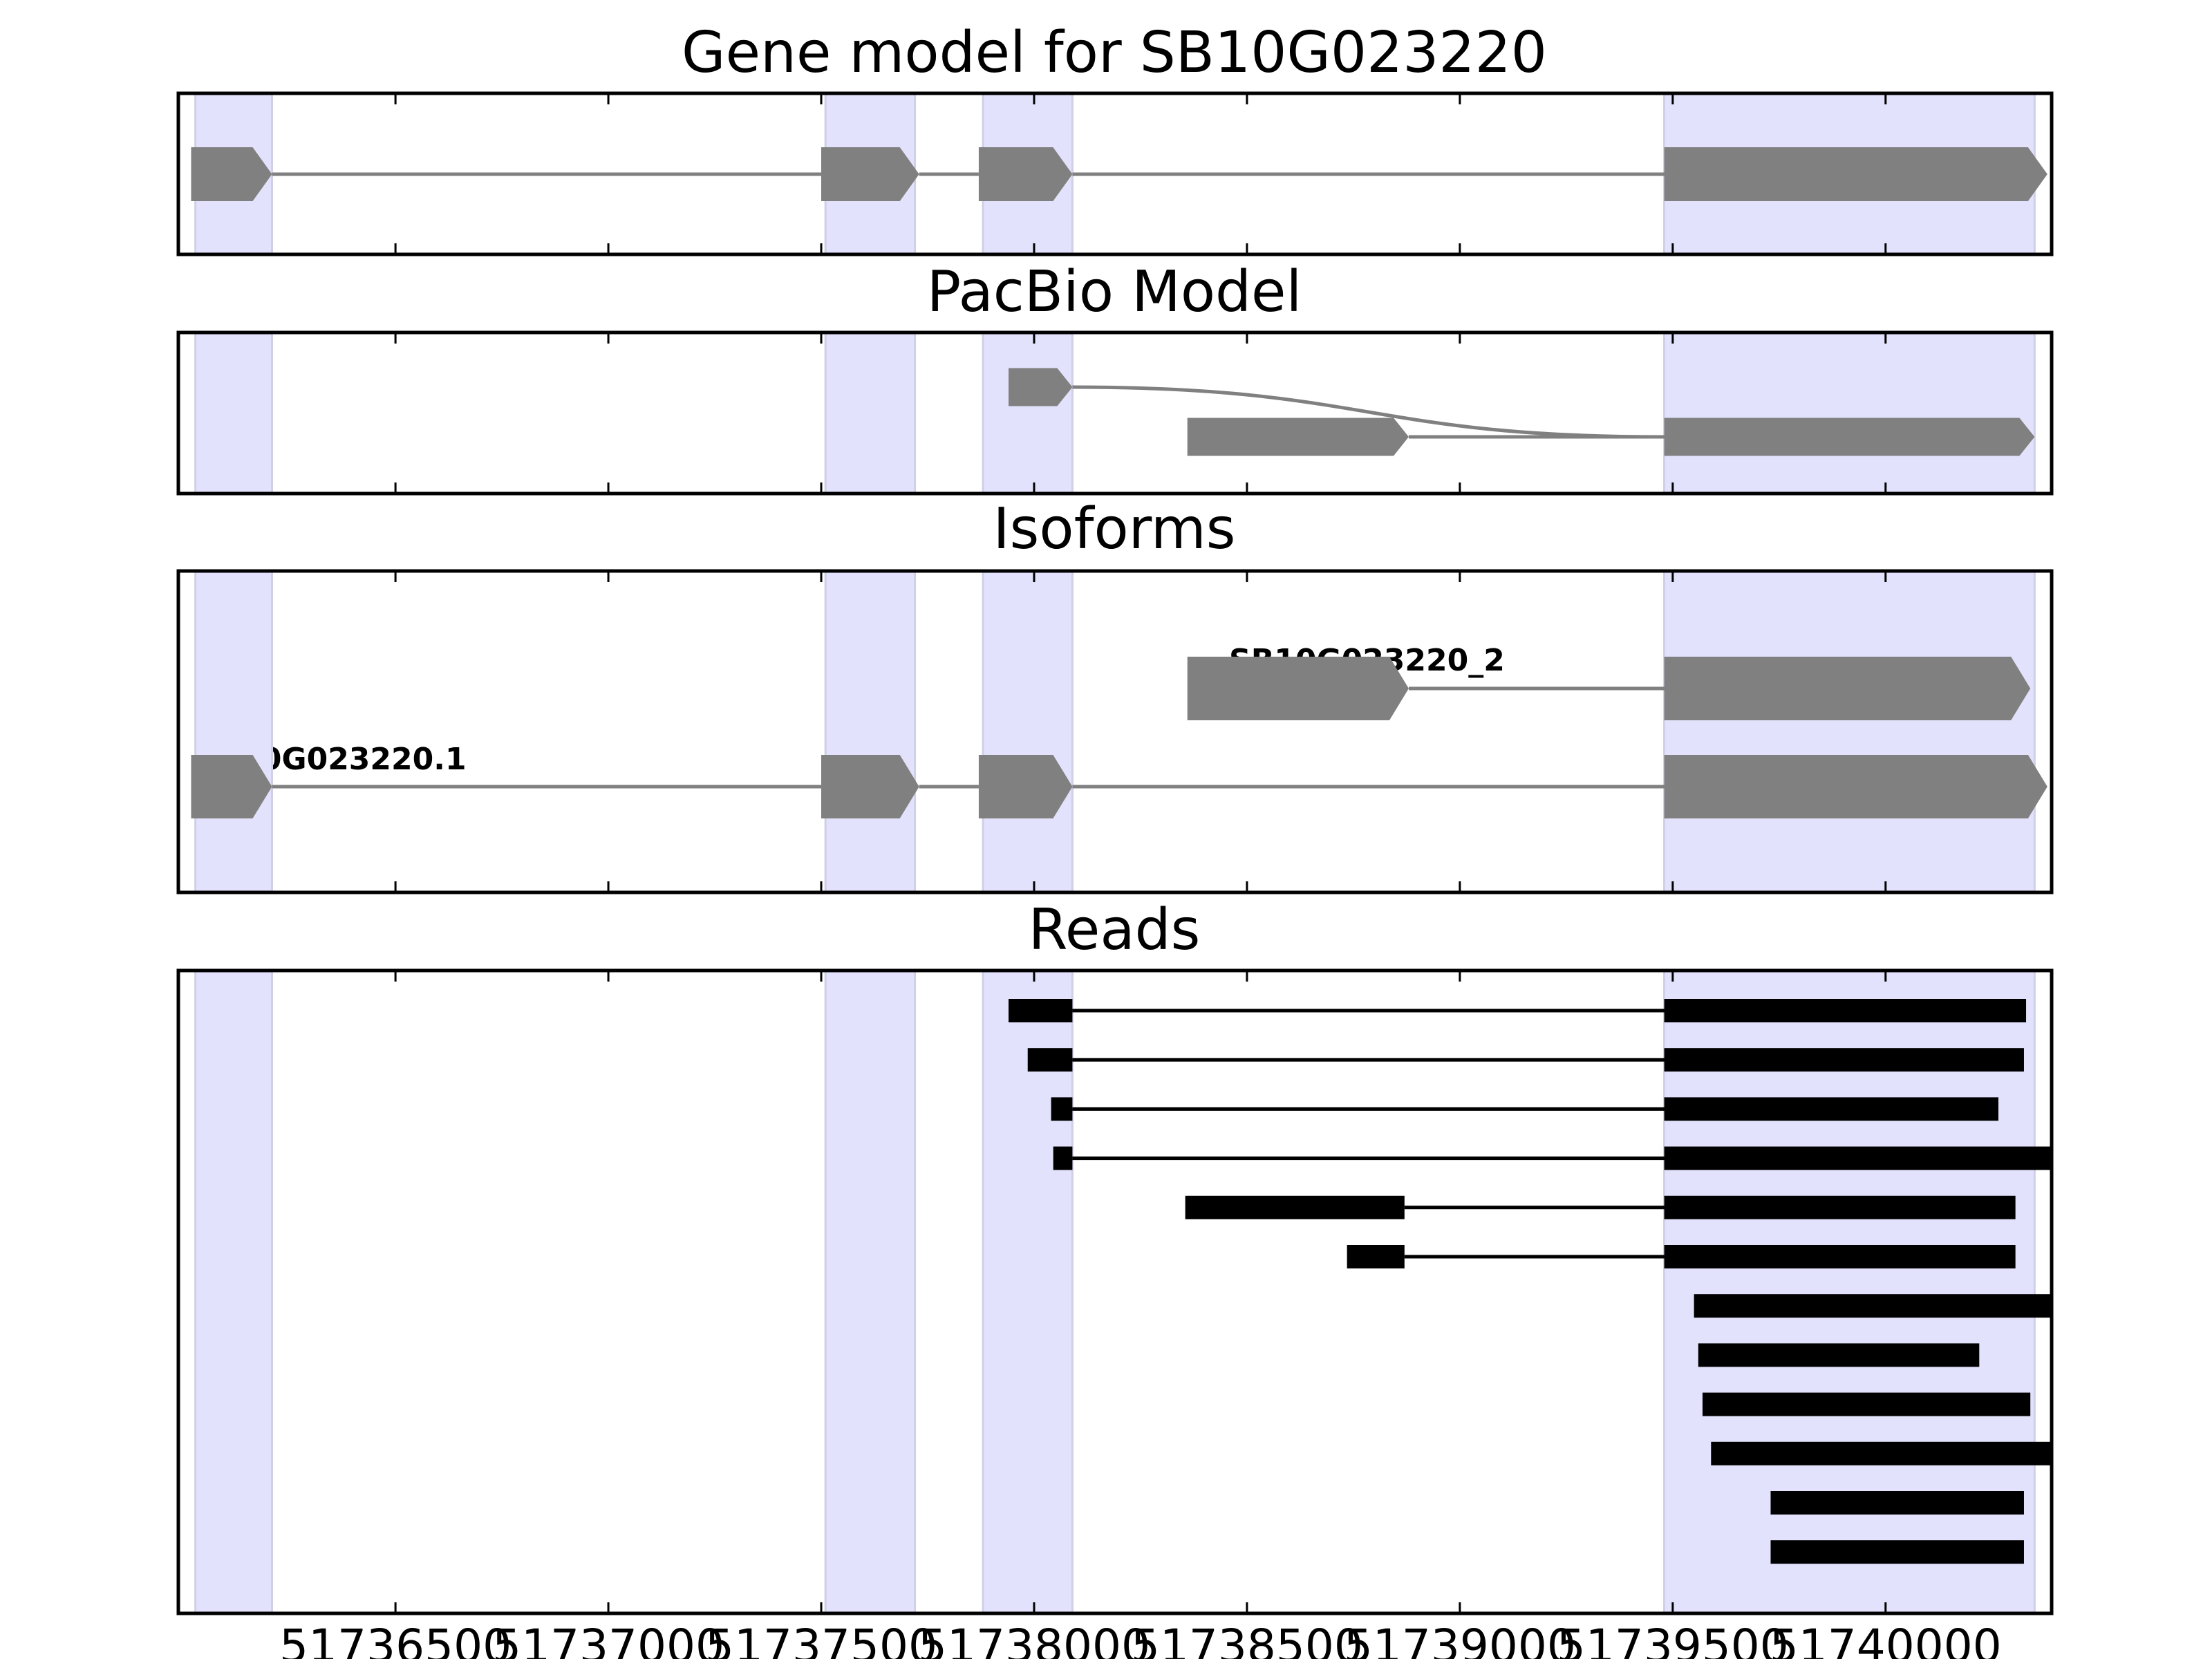 Image resolution: width=2212 pixels, height=1659 pixels. What do you see at coordinates (821, 1639) in the screenshot?
I see `x-tick-label: 51737500` at bounding box center [821, 1639].